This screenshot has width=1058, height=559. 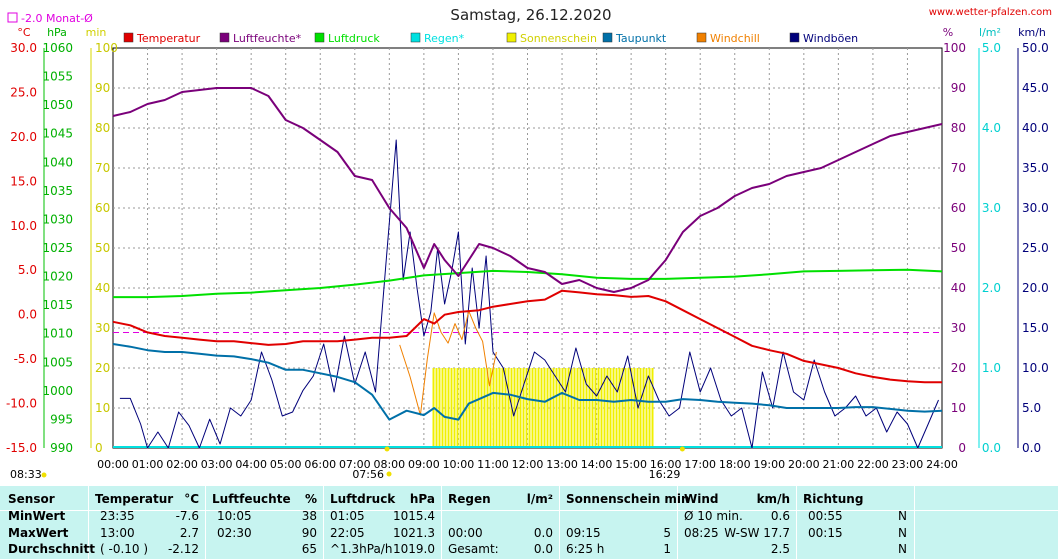 I want to click on rain-tick-label: 5.0, so click(x=991, y=48).